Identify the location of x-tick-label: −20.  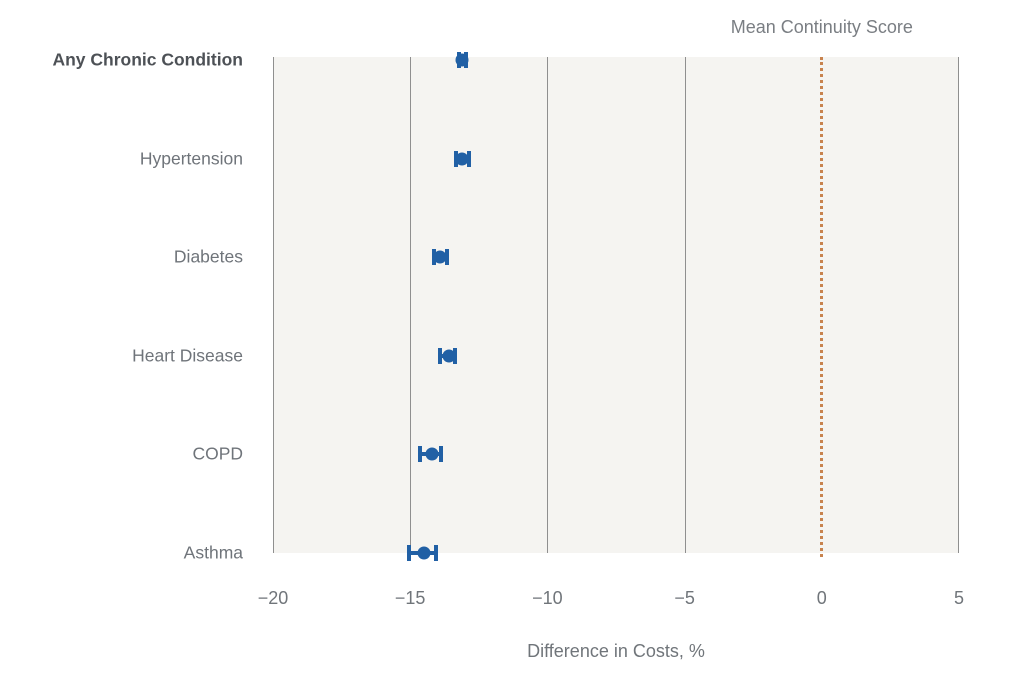
(273, 598).